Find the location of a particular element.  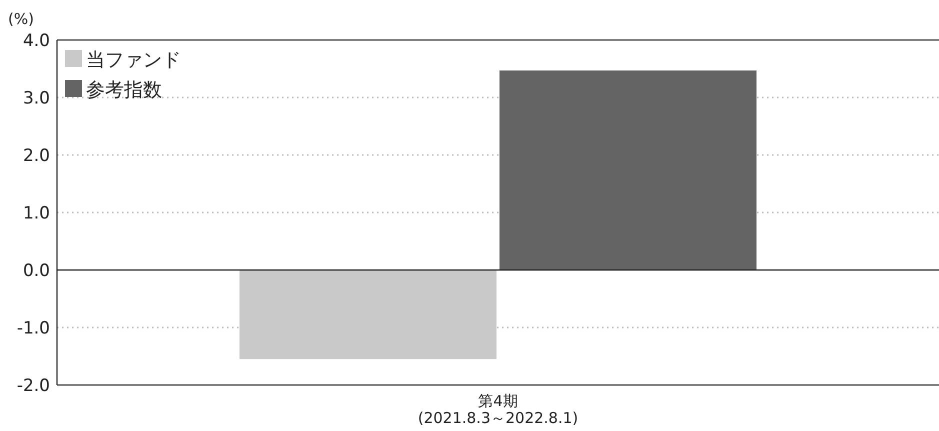

legend-label: 参考指数 is located at coordinates (124, 90).